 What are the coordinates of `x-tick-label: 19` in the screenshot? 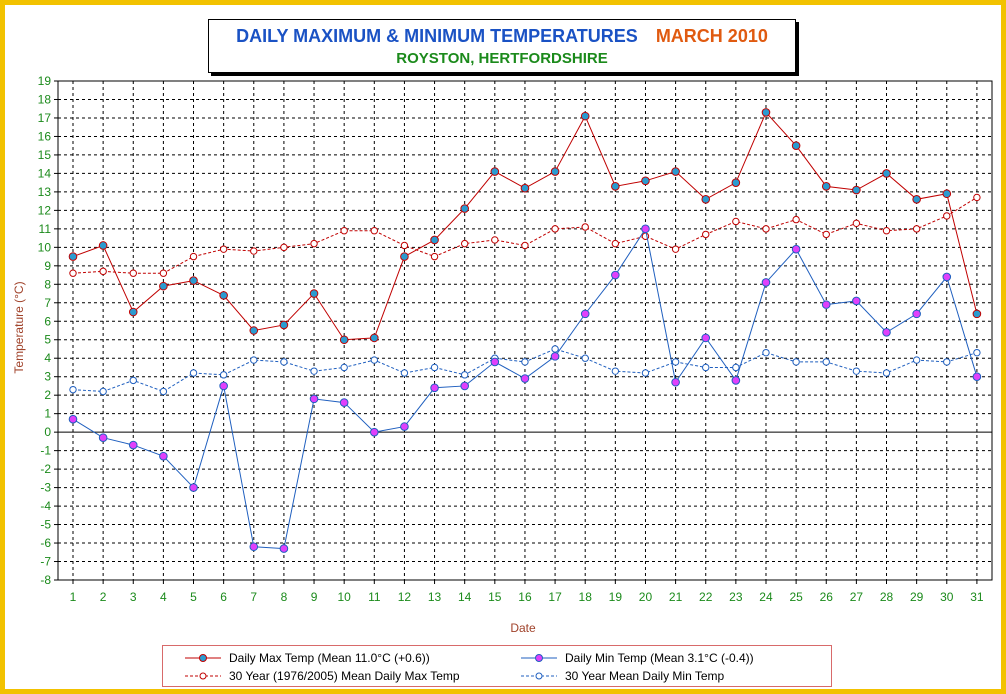 It's located at (616, 597).